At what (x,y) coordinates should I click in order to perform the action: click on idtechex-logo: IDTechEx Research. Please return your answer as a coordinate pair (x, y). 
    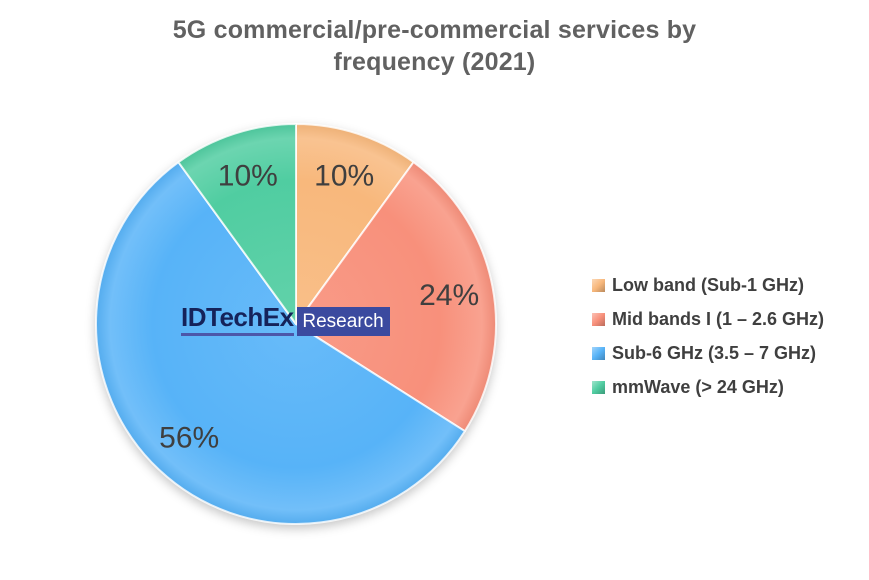
    Looking at the image, I should click on (285, 319).